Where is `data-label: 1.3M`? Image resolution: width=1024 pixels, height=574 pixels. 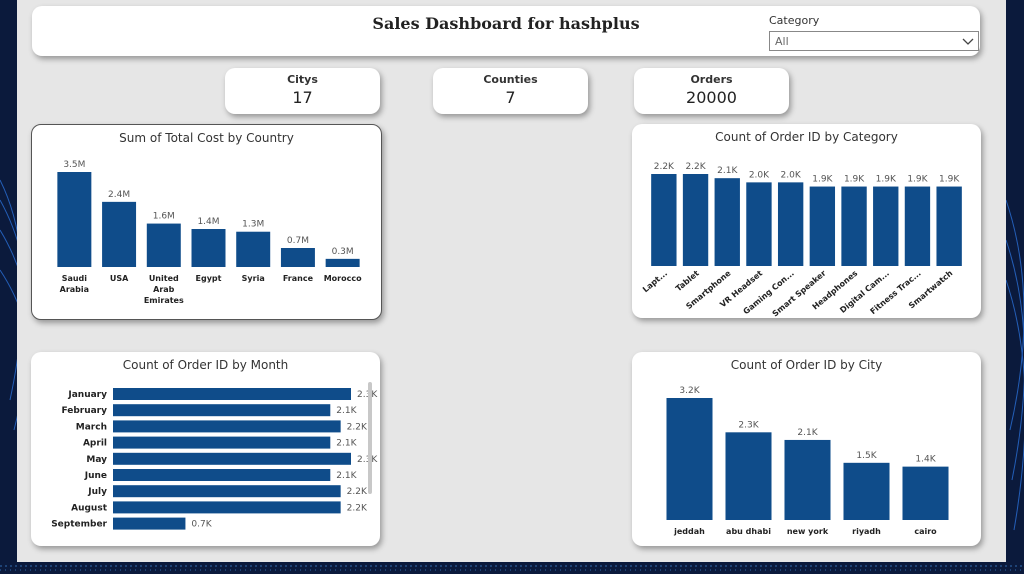 data-label: 1.3M is located at coordinates (253, 225).